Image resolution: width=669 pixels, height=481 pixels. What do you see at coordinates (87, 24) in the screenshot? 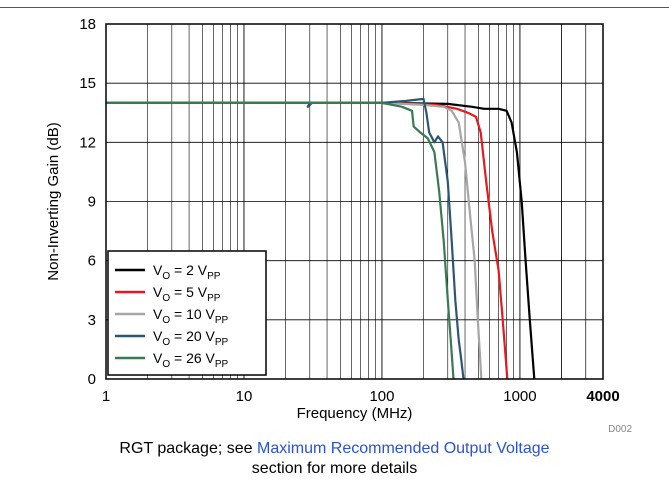
I see `y-tick-label: 18` at bounding box center [87, 24].